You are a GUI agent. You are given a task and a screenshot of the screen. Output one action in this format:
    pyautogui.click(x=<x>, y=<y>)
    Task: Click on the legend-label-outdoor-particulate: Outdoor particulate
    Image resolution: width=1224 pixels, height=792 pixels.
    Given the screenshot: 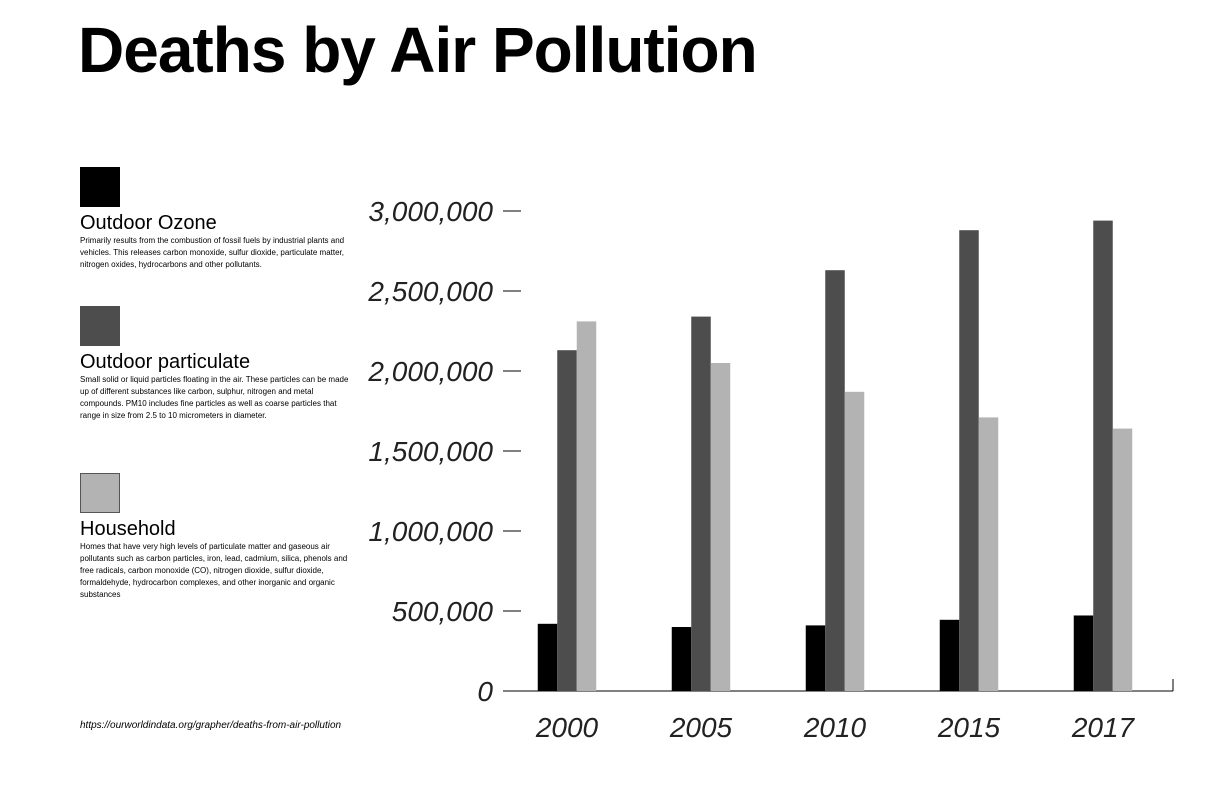 What is the action you would take?
    pyautogui.click(x=165, y=362)
    